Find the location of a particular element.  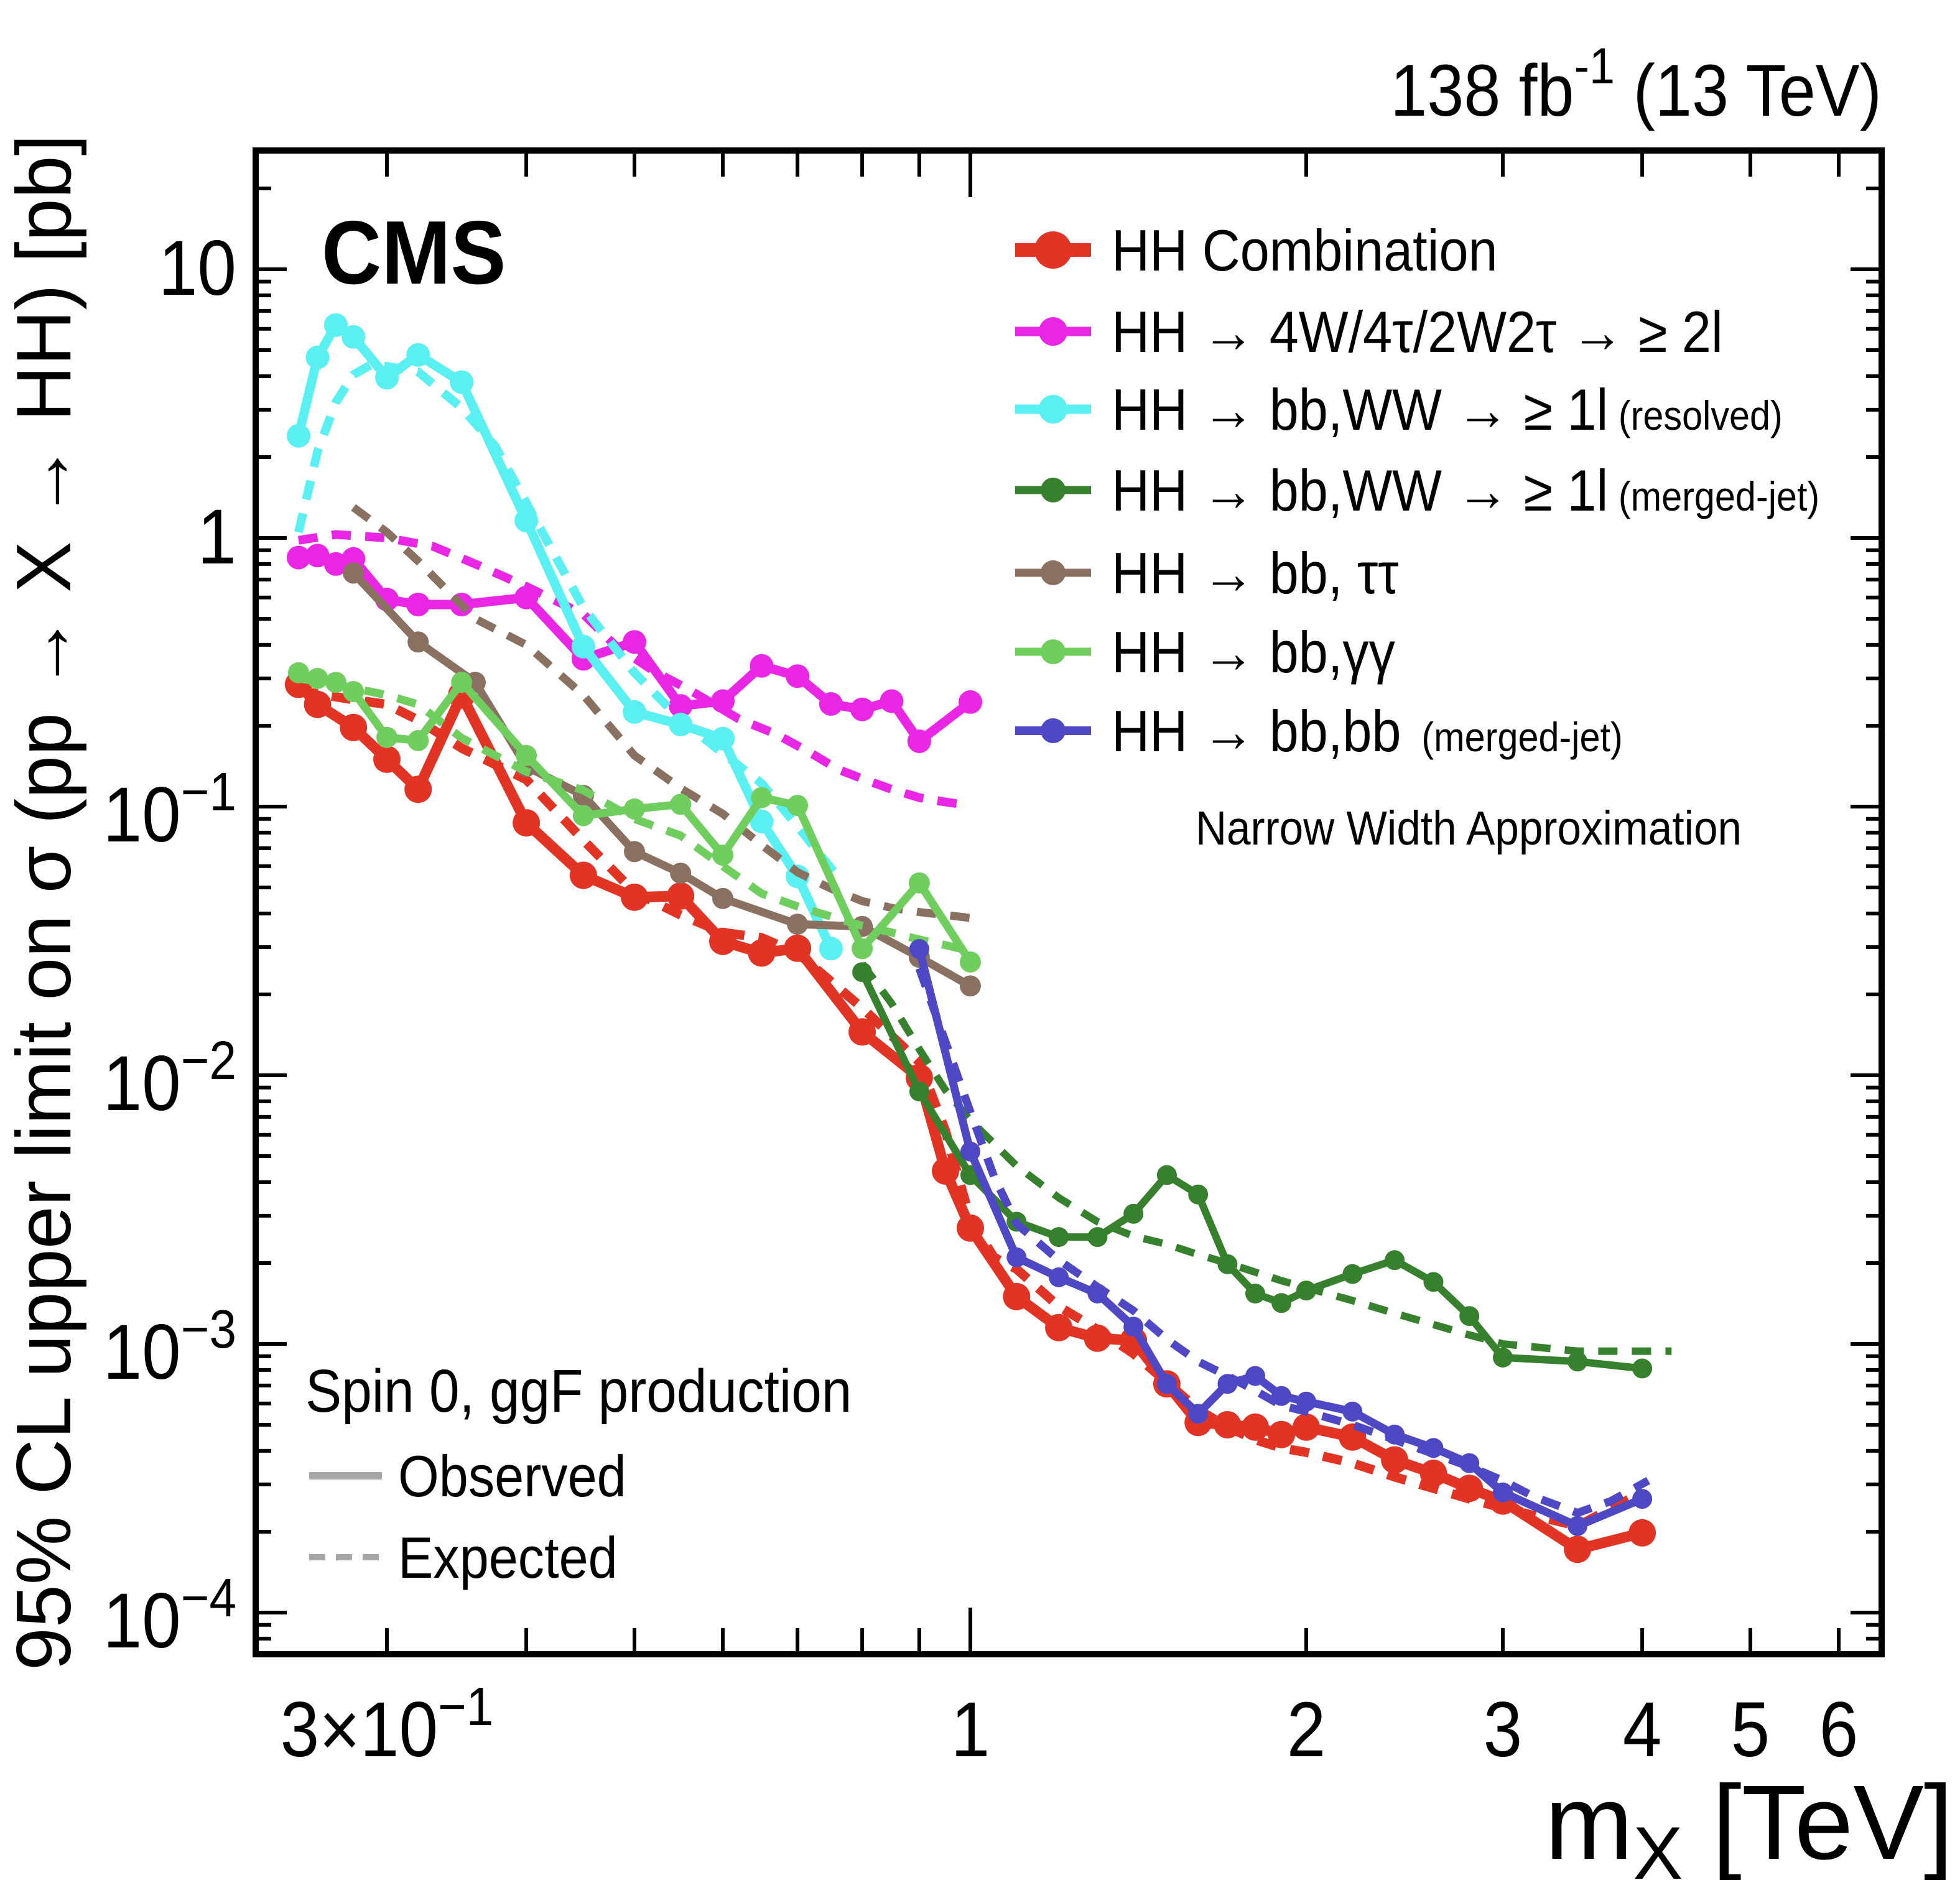

svg-text: mX [TeV] is located at coordinates (1749, 1822).